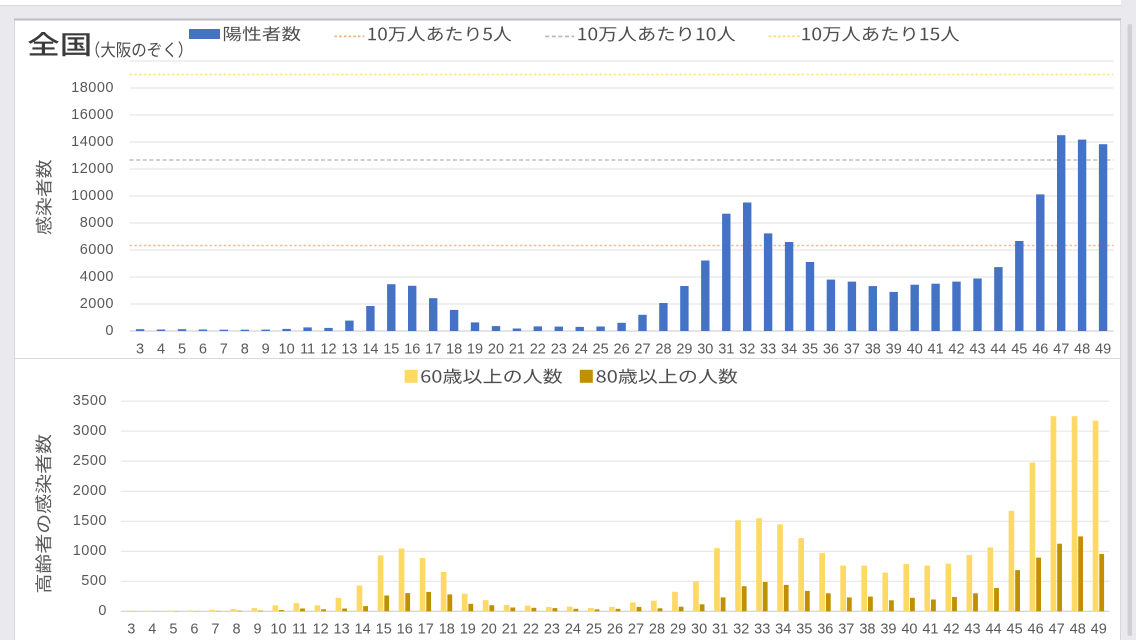 This screenshot has width=1136, height=640. What do you see at coordinates (90, 461) in the screenshot?
I see `svg-text: 2500` at bounding box center [90, 461].